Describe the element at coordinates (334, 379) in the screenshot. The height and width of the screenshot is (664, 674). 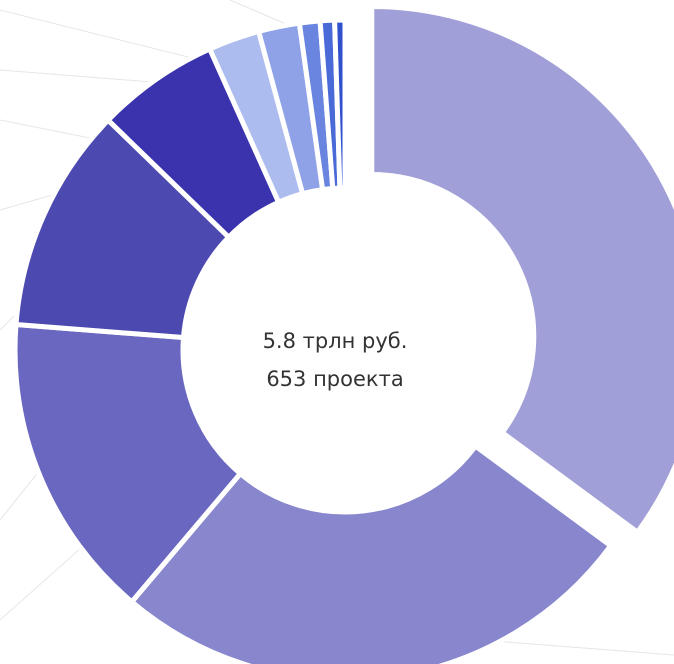
I see `center-text: 653 проекта` at that location.